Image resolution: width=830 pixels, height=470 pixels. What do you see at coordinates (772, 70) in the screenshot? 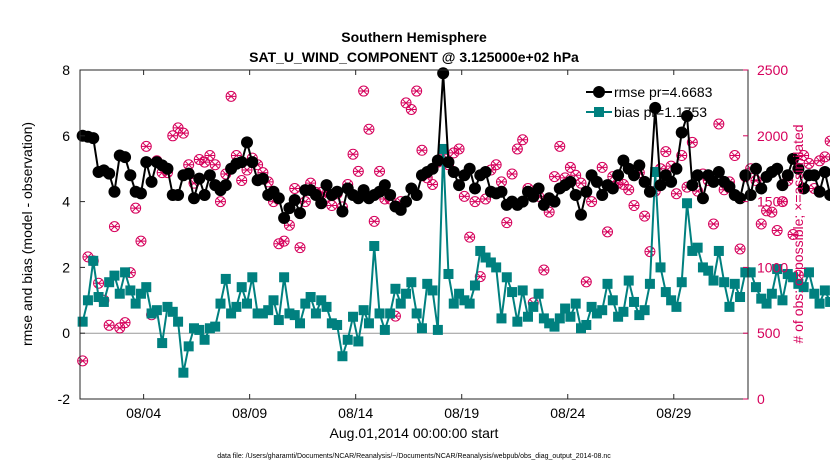
I see `y-right-tick-label: 2500` at bounding box center [772, 70].